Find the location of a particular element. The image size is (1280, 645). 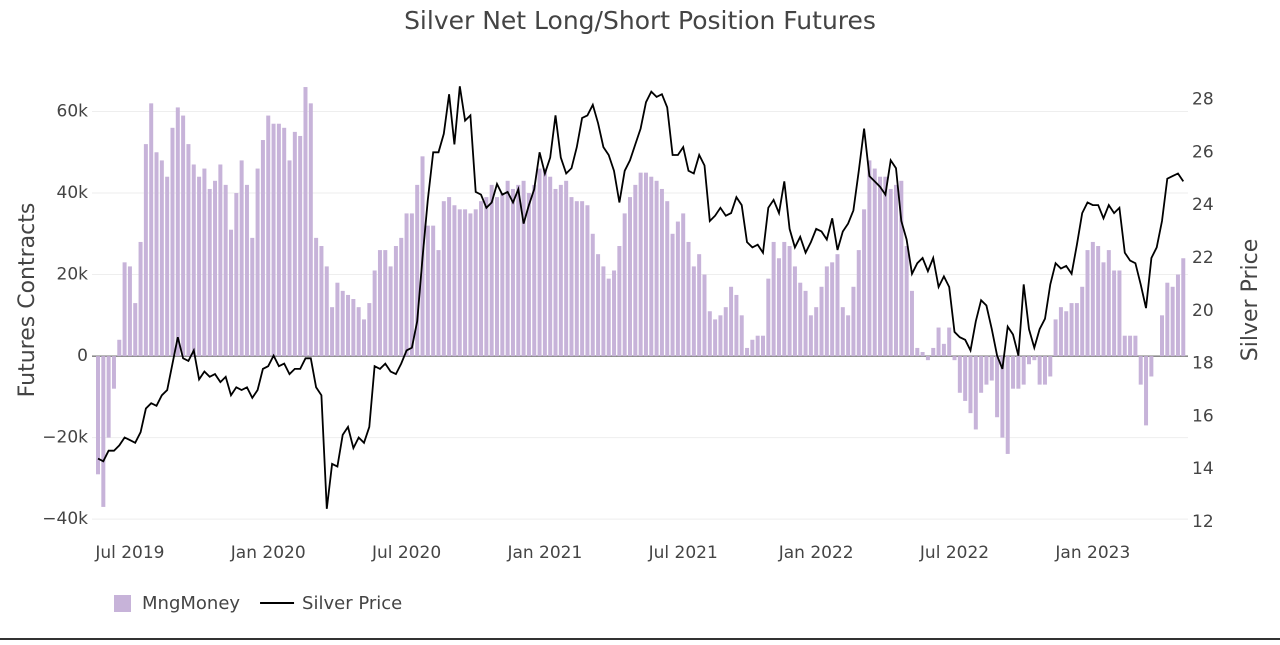

y2-tick-label: 20 is located at coordinates (1203, 311).